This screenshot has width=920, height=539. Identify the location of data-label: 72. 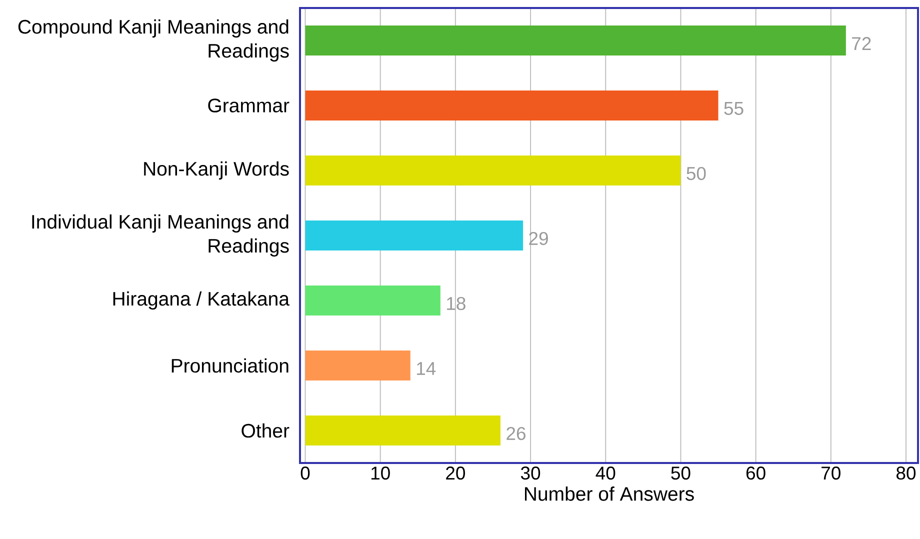
(861, 43).